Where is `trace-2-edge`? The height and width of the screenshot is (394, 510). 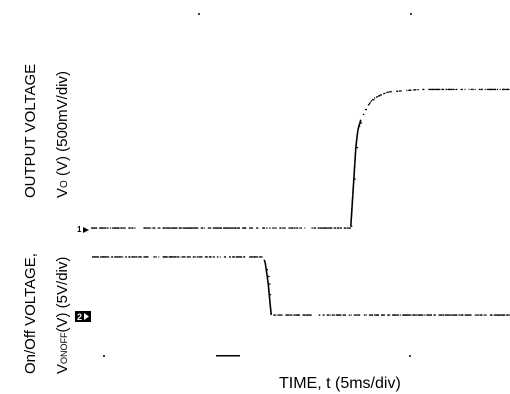 trace-2-edge is located at coordinates (271, 310).